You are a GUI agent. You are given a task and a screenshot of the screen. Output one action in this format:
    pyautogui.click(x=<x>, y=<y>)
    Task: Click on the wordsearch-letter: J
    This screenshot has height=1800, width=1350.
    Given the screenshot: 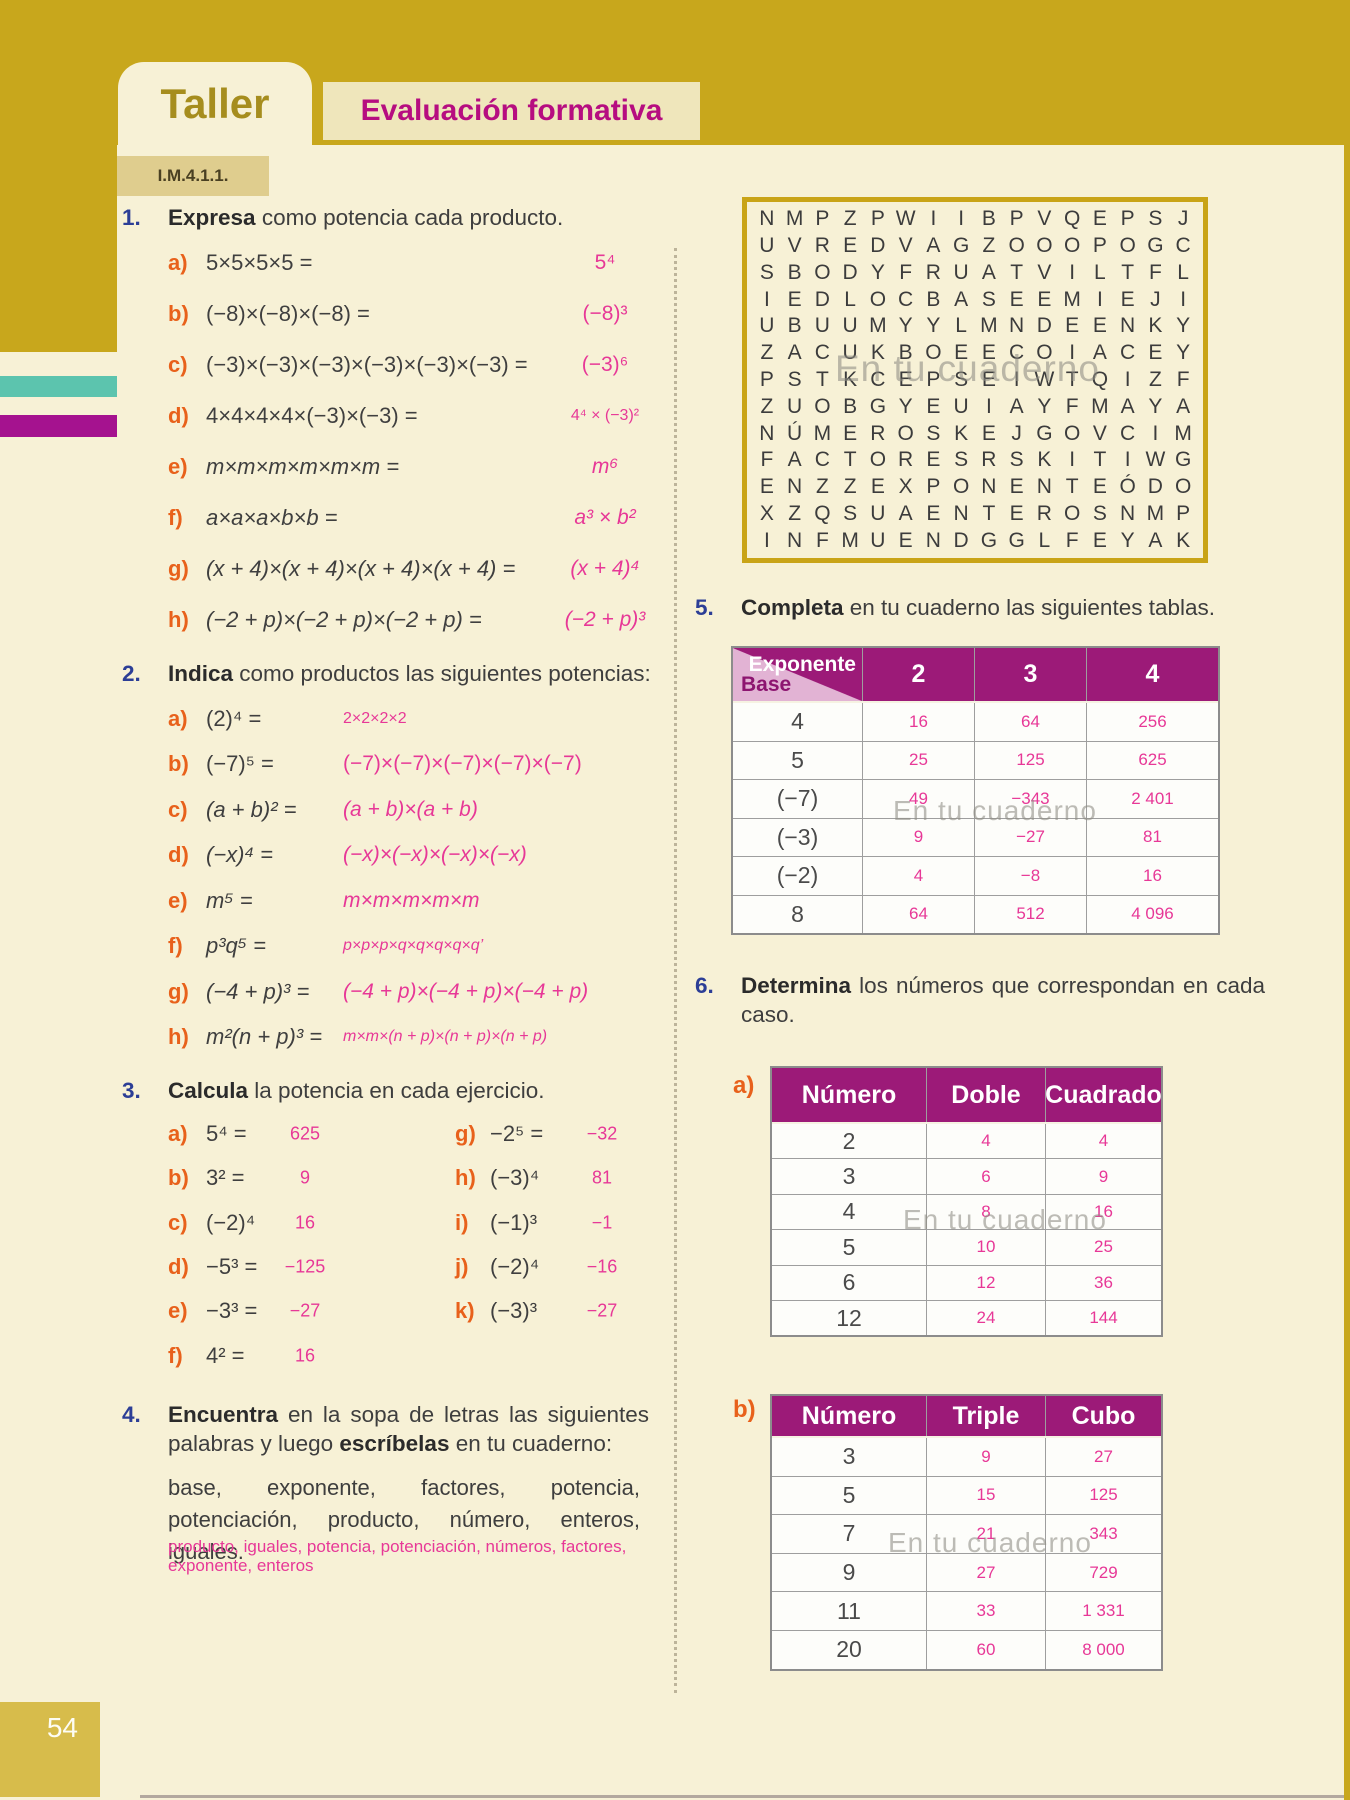 What is the action you would take?
    pyautogui.click(x=1183, y=219)
    